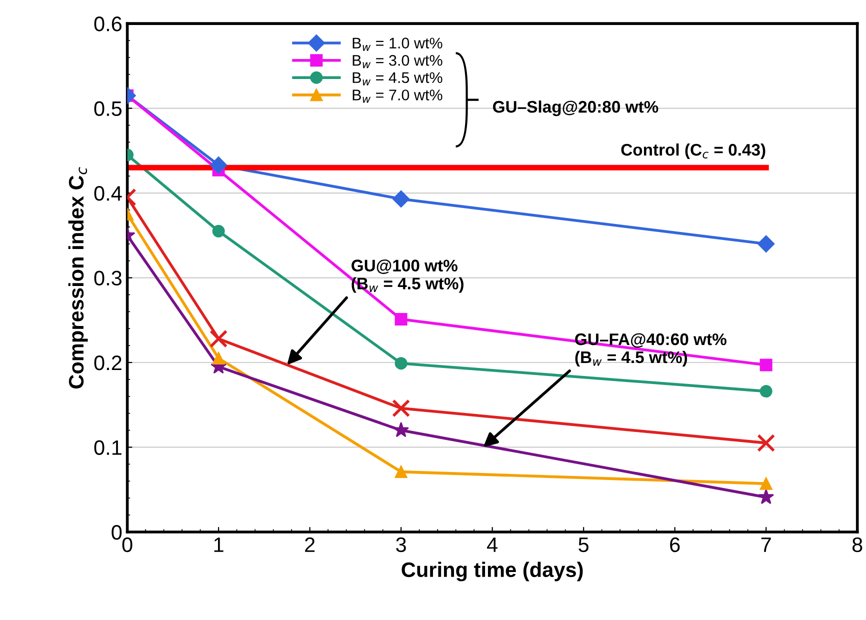 The image size is (866, 620). Describe the element at coordinates (401, 544) in the screenshot. I see `x-tick-label: 3` at that location.